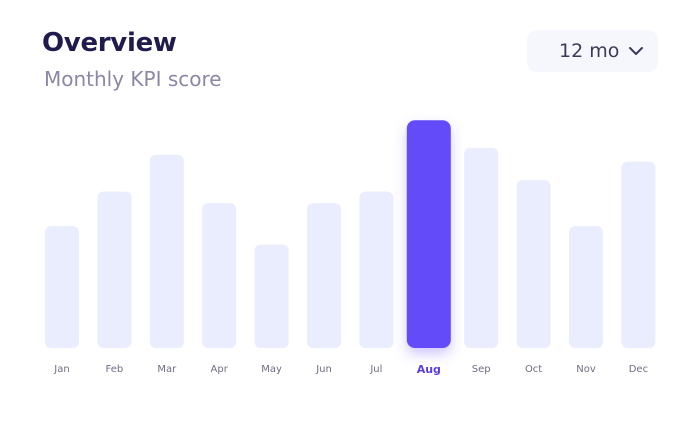  What do you see at coordinates (220, 369) in the screenshot?
I see `x-tick-label-apr: Apr` at bounding box center [220, 369].